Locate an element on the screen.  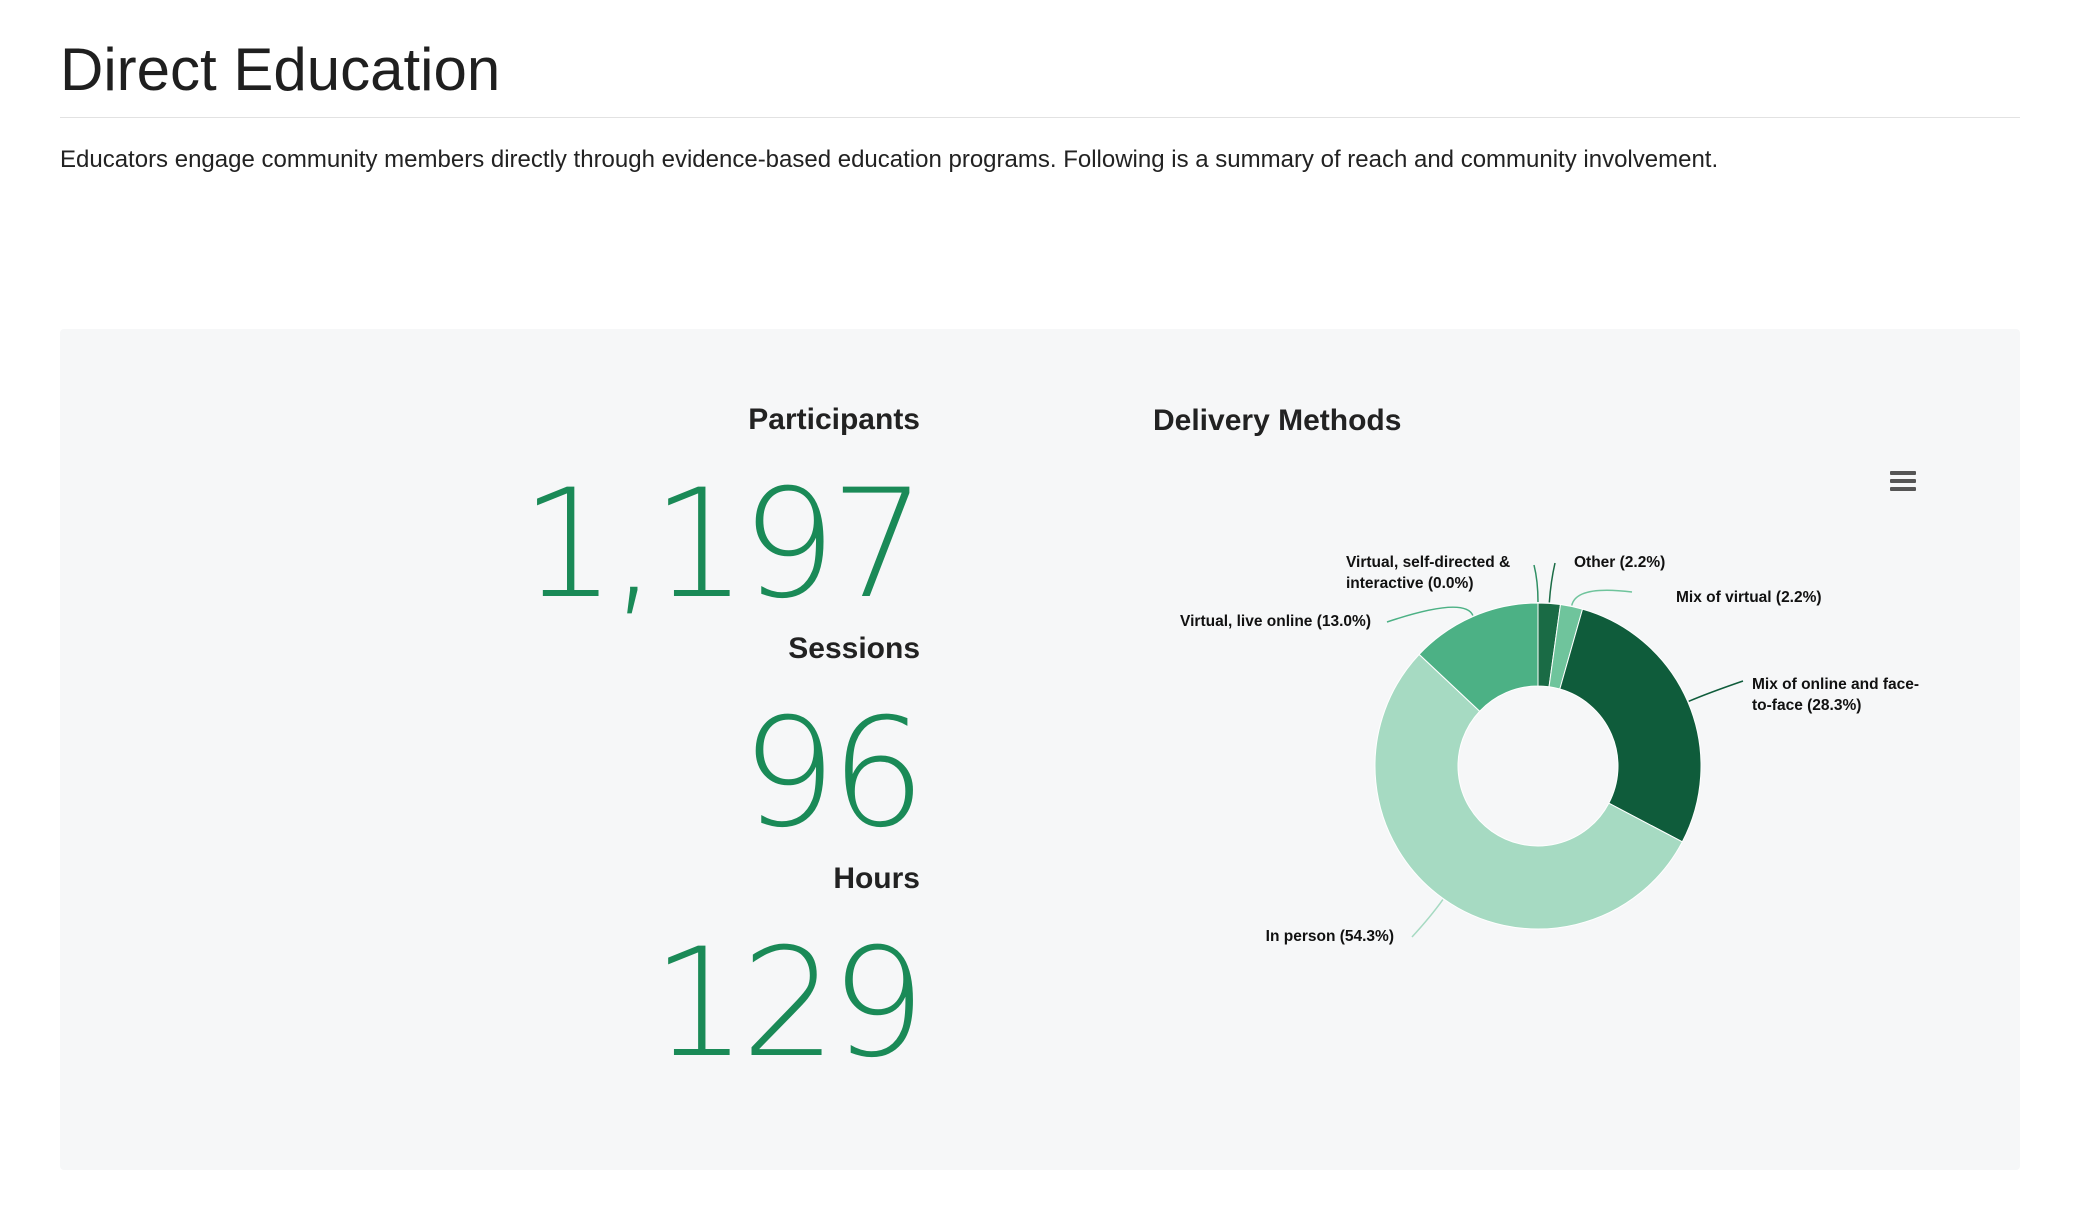
chart-title: Delivery Methods is located at coordinates (1277, 420).